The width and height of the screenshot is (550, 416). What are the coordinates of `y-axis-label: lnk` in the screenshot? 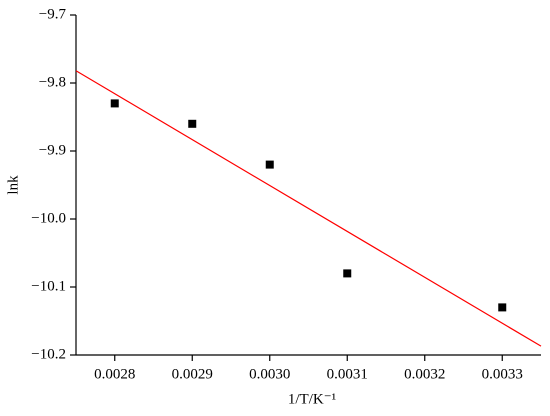 It's located at (13, 185).